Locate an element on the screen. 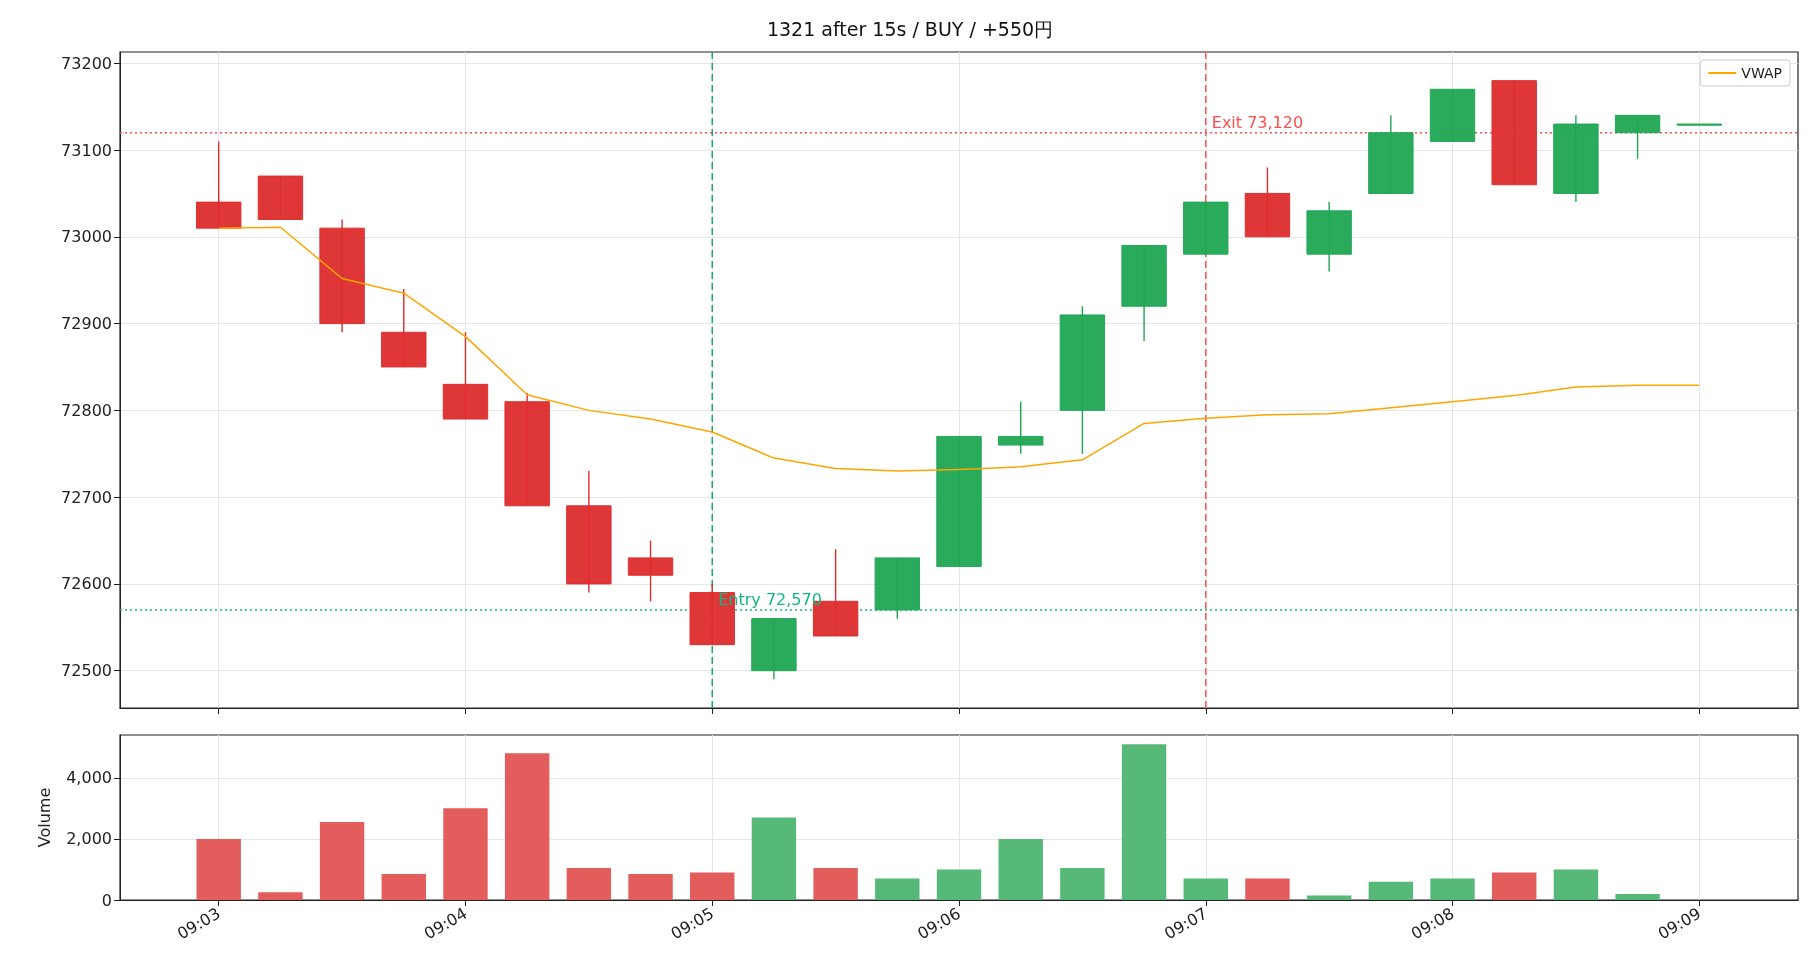  y-tick-label: 72900 is located at coordinates (86, 324).